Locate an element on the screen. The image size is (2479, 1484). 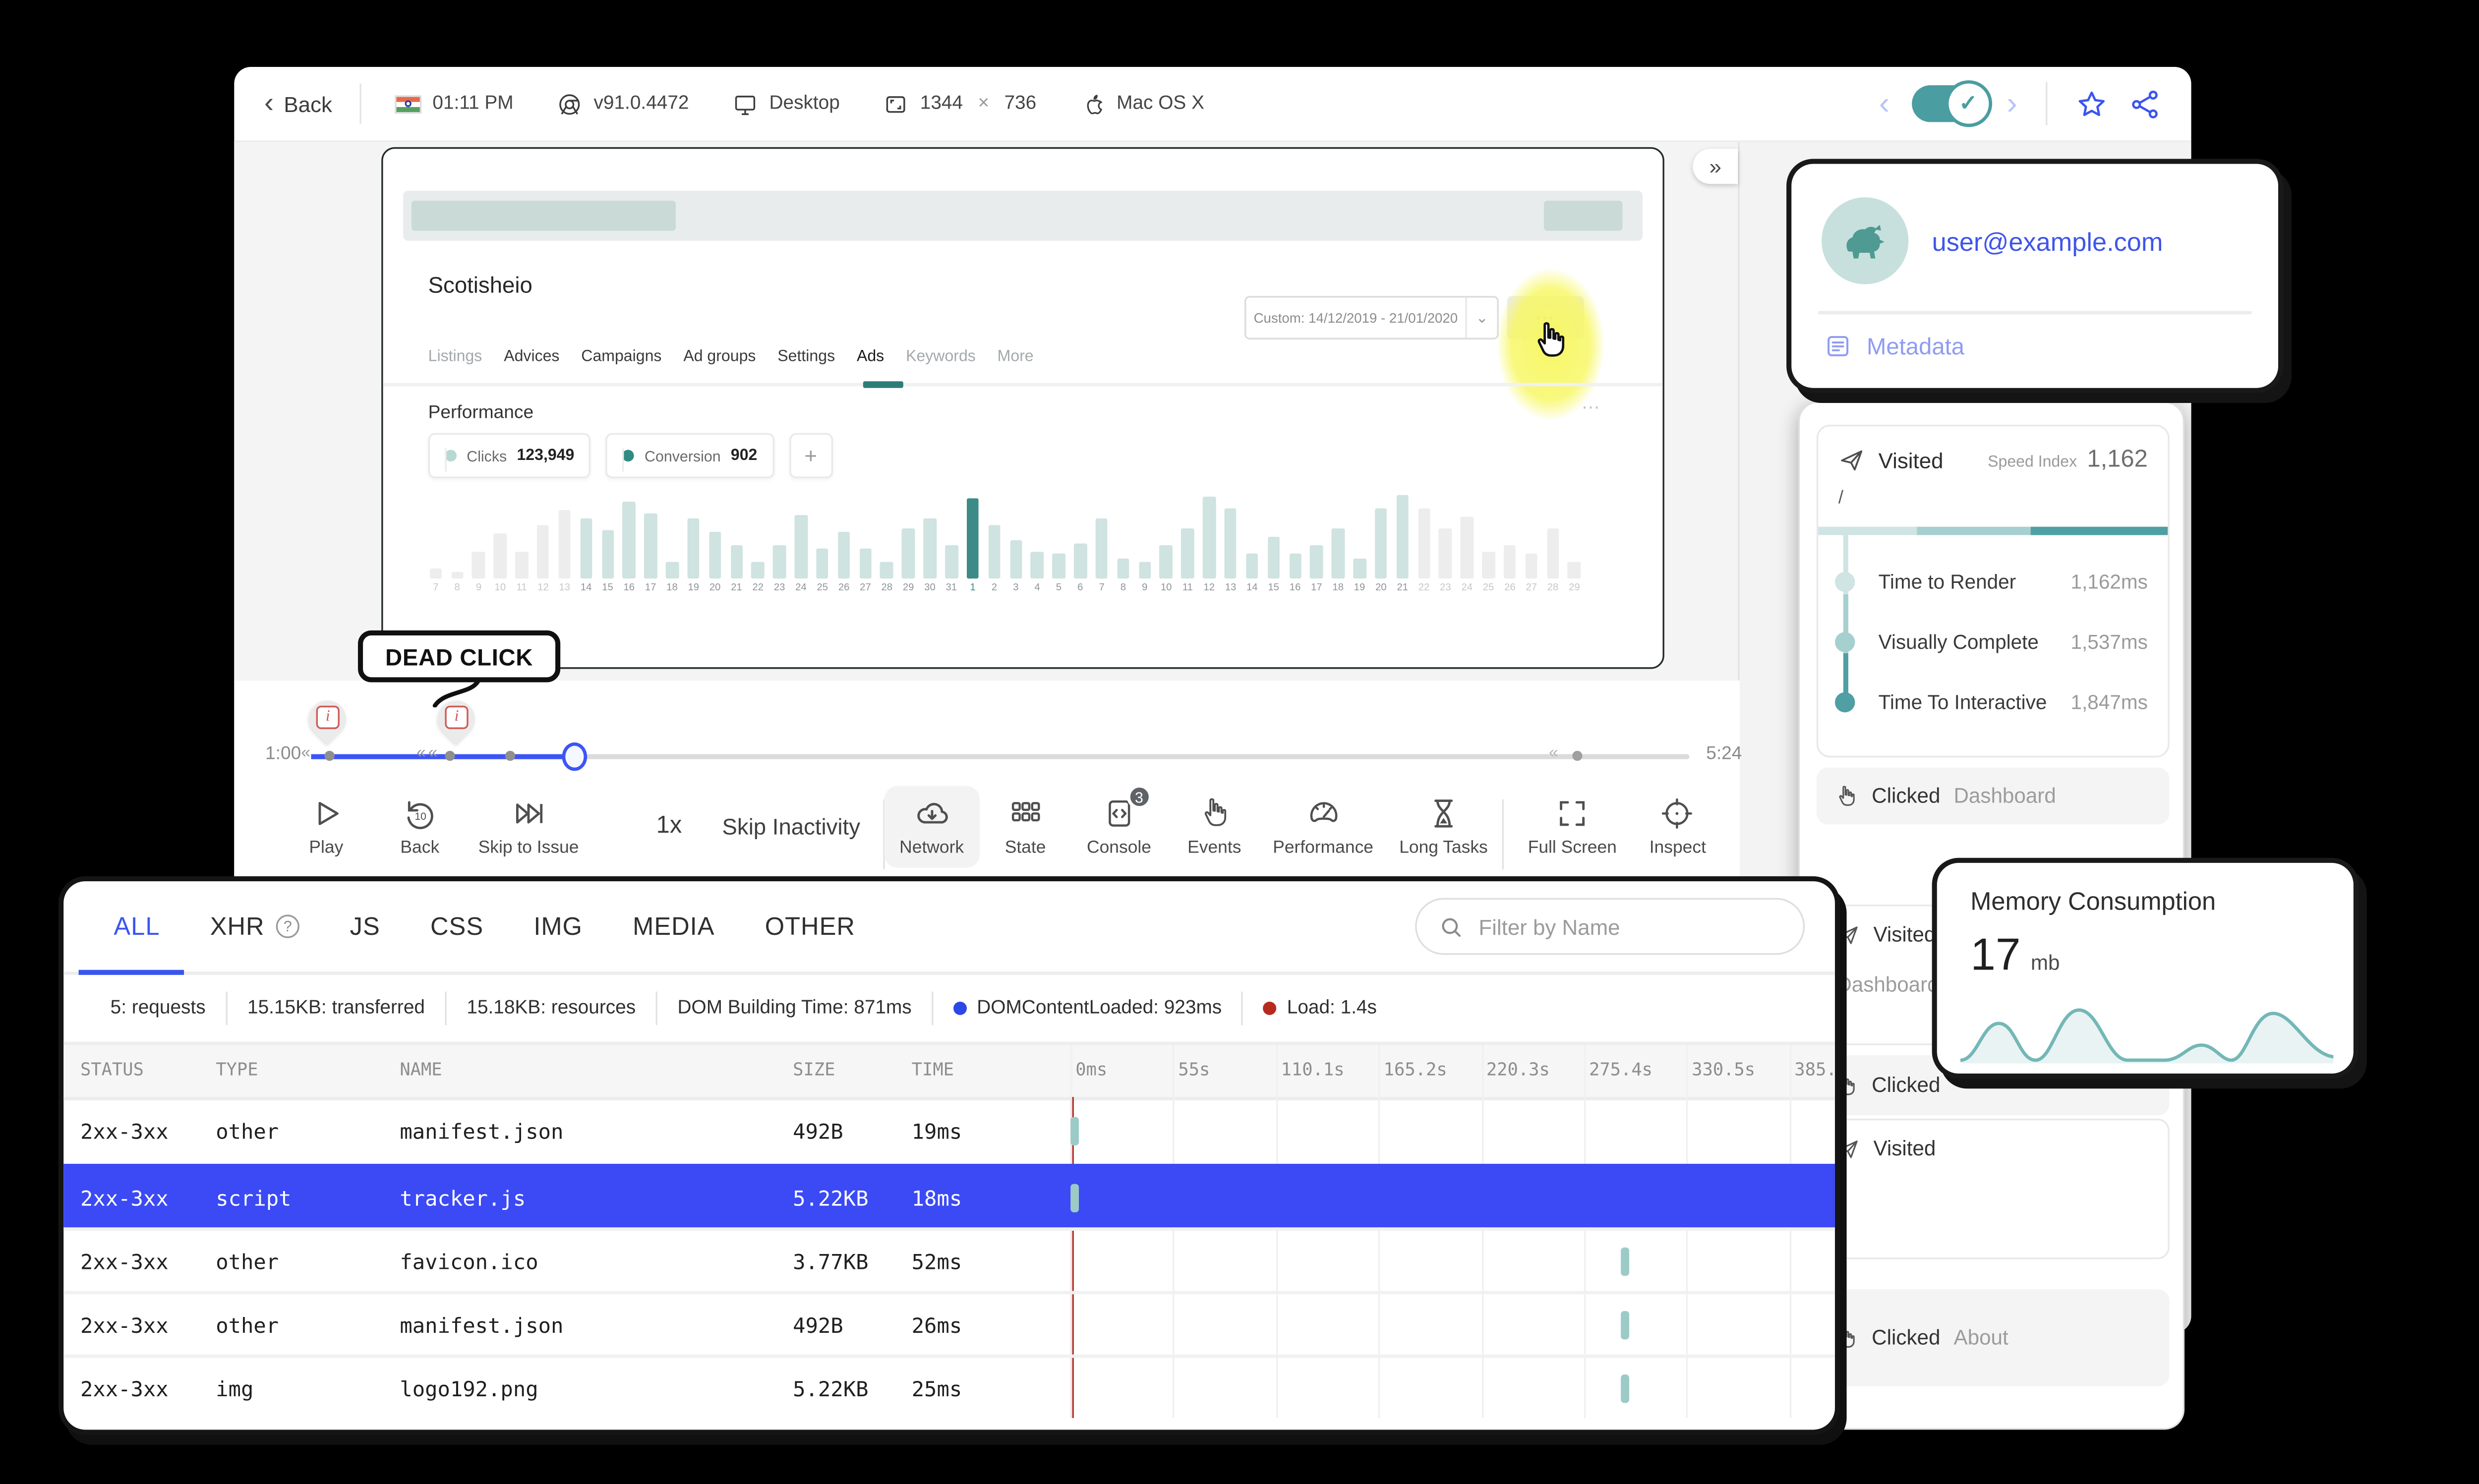
filter-input: Filter by Name is located at coordinates (1610, 926).